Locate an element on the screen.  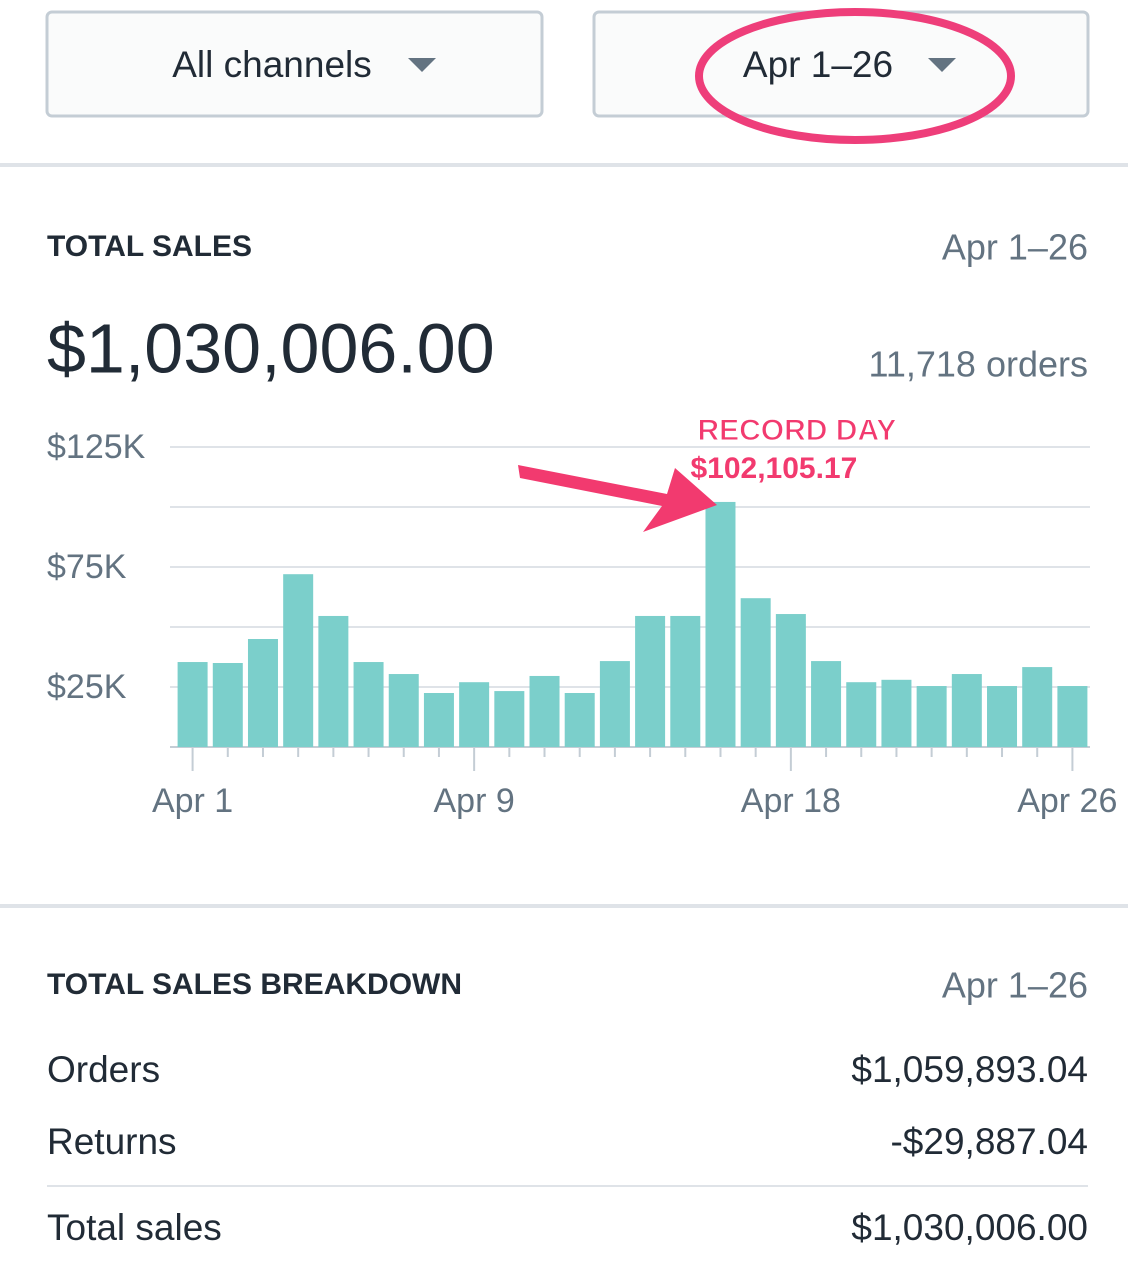
row-value: $1,030,006.00 is located at coordinates (969, 1227).